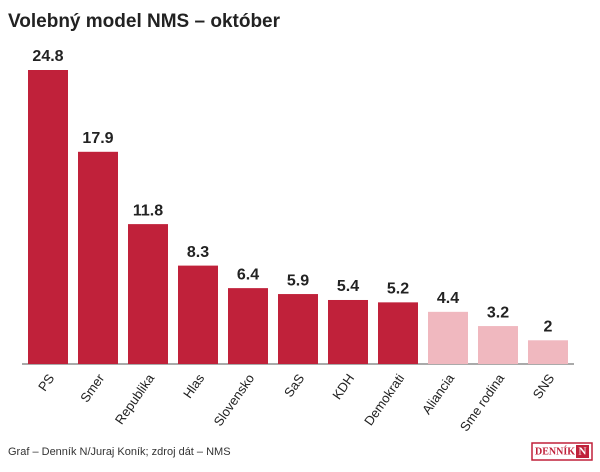 This screenshot has width=600, height=472. Describe the element at coordinates (47, 56) in the screenshot. I see `data-label: 24.8` at that location.